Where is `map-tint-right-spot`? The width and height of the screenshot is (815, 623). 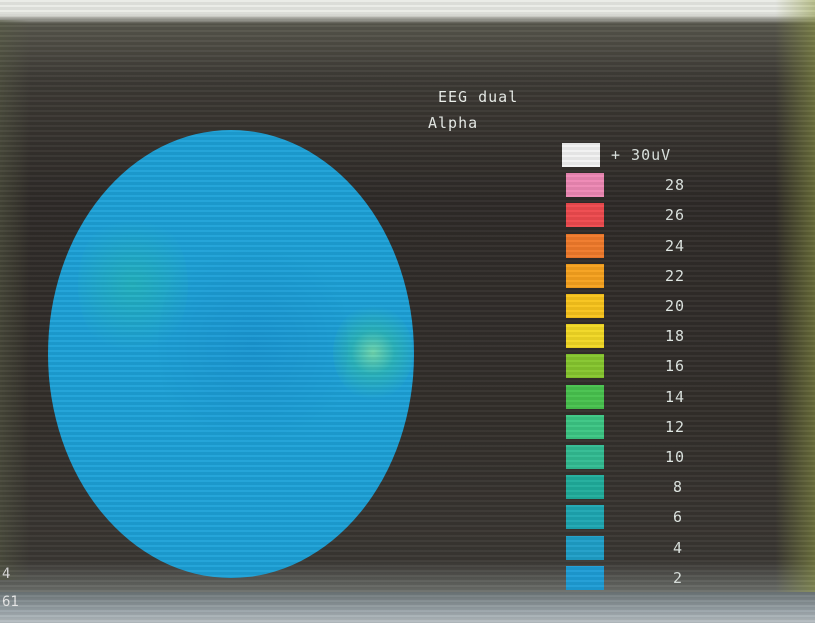
map-tint-right-spot is located at coordinates (373, 352).